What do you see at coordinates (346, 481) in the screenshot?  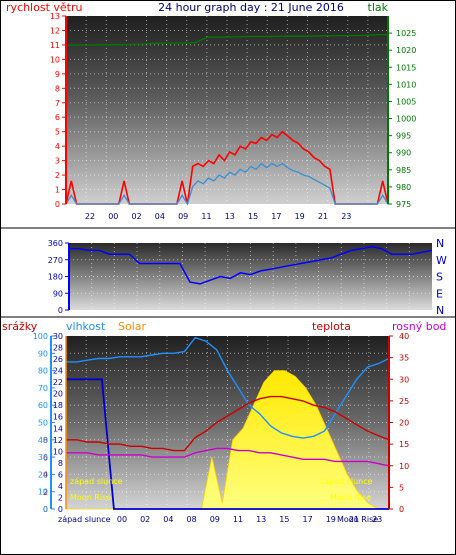 I see `sunset-annotation-right: západ slunce` at bounding box center [346, 481].